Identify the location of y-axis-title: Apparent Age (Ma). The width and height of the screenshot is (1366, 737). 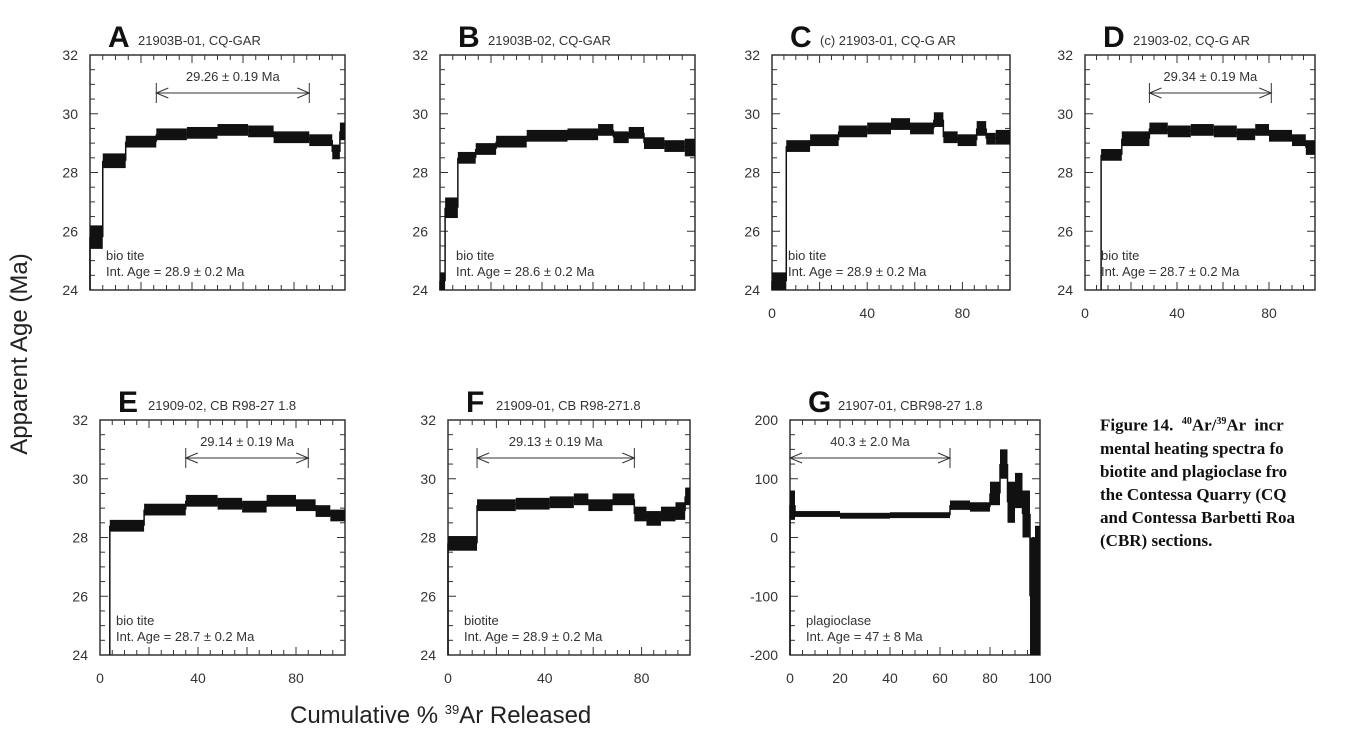
(19, 354).